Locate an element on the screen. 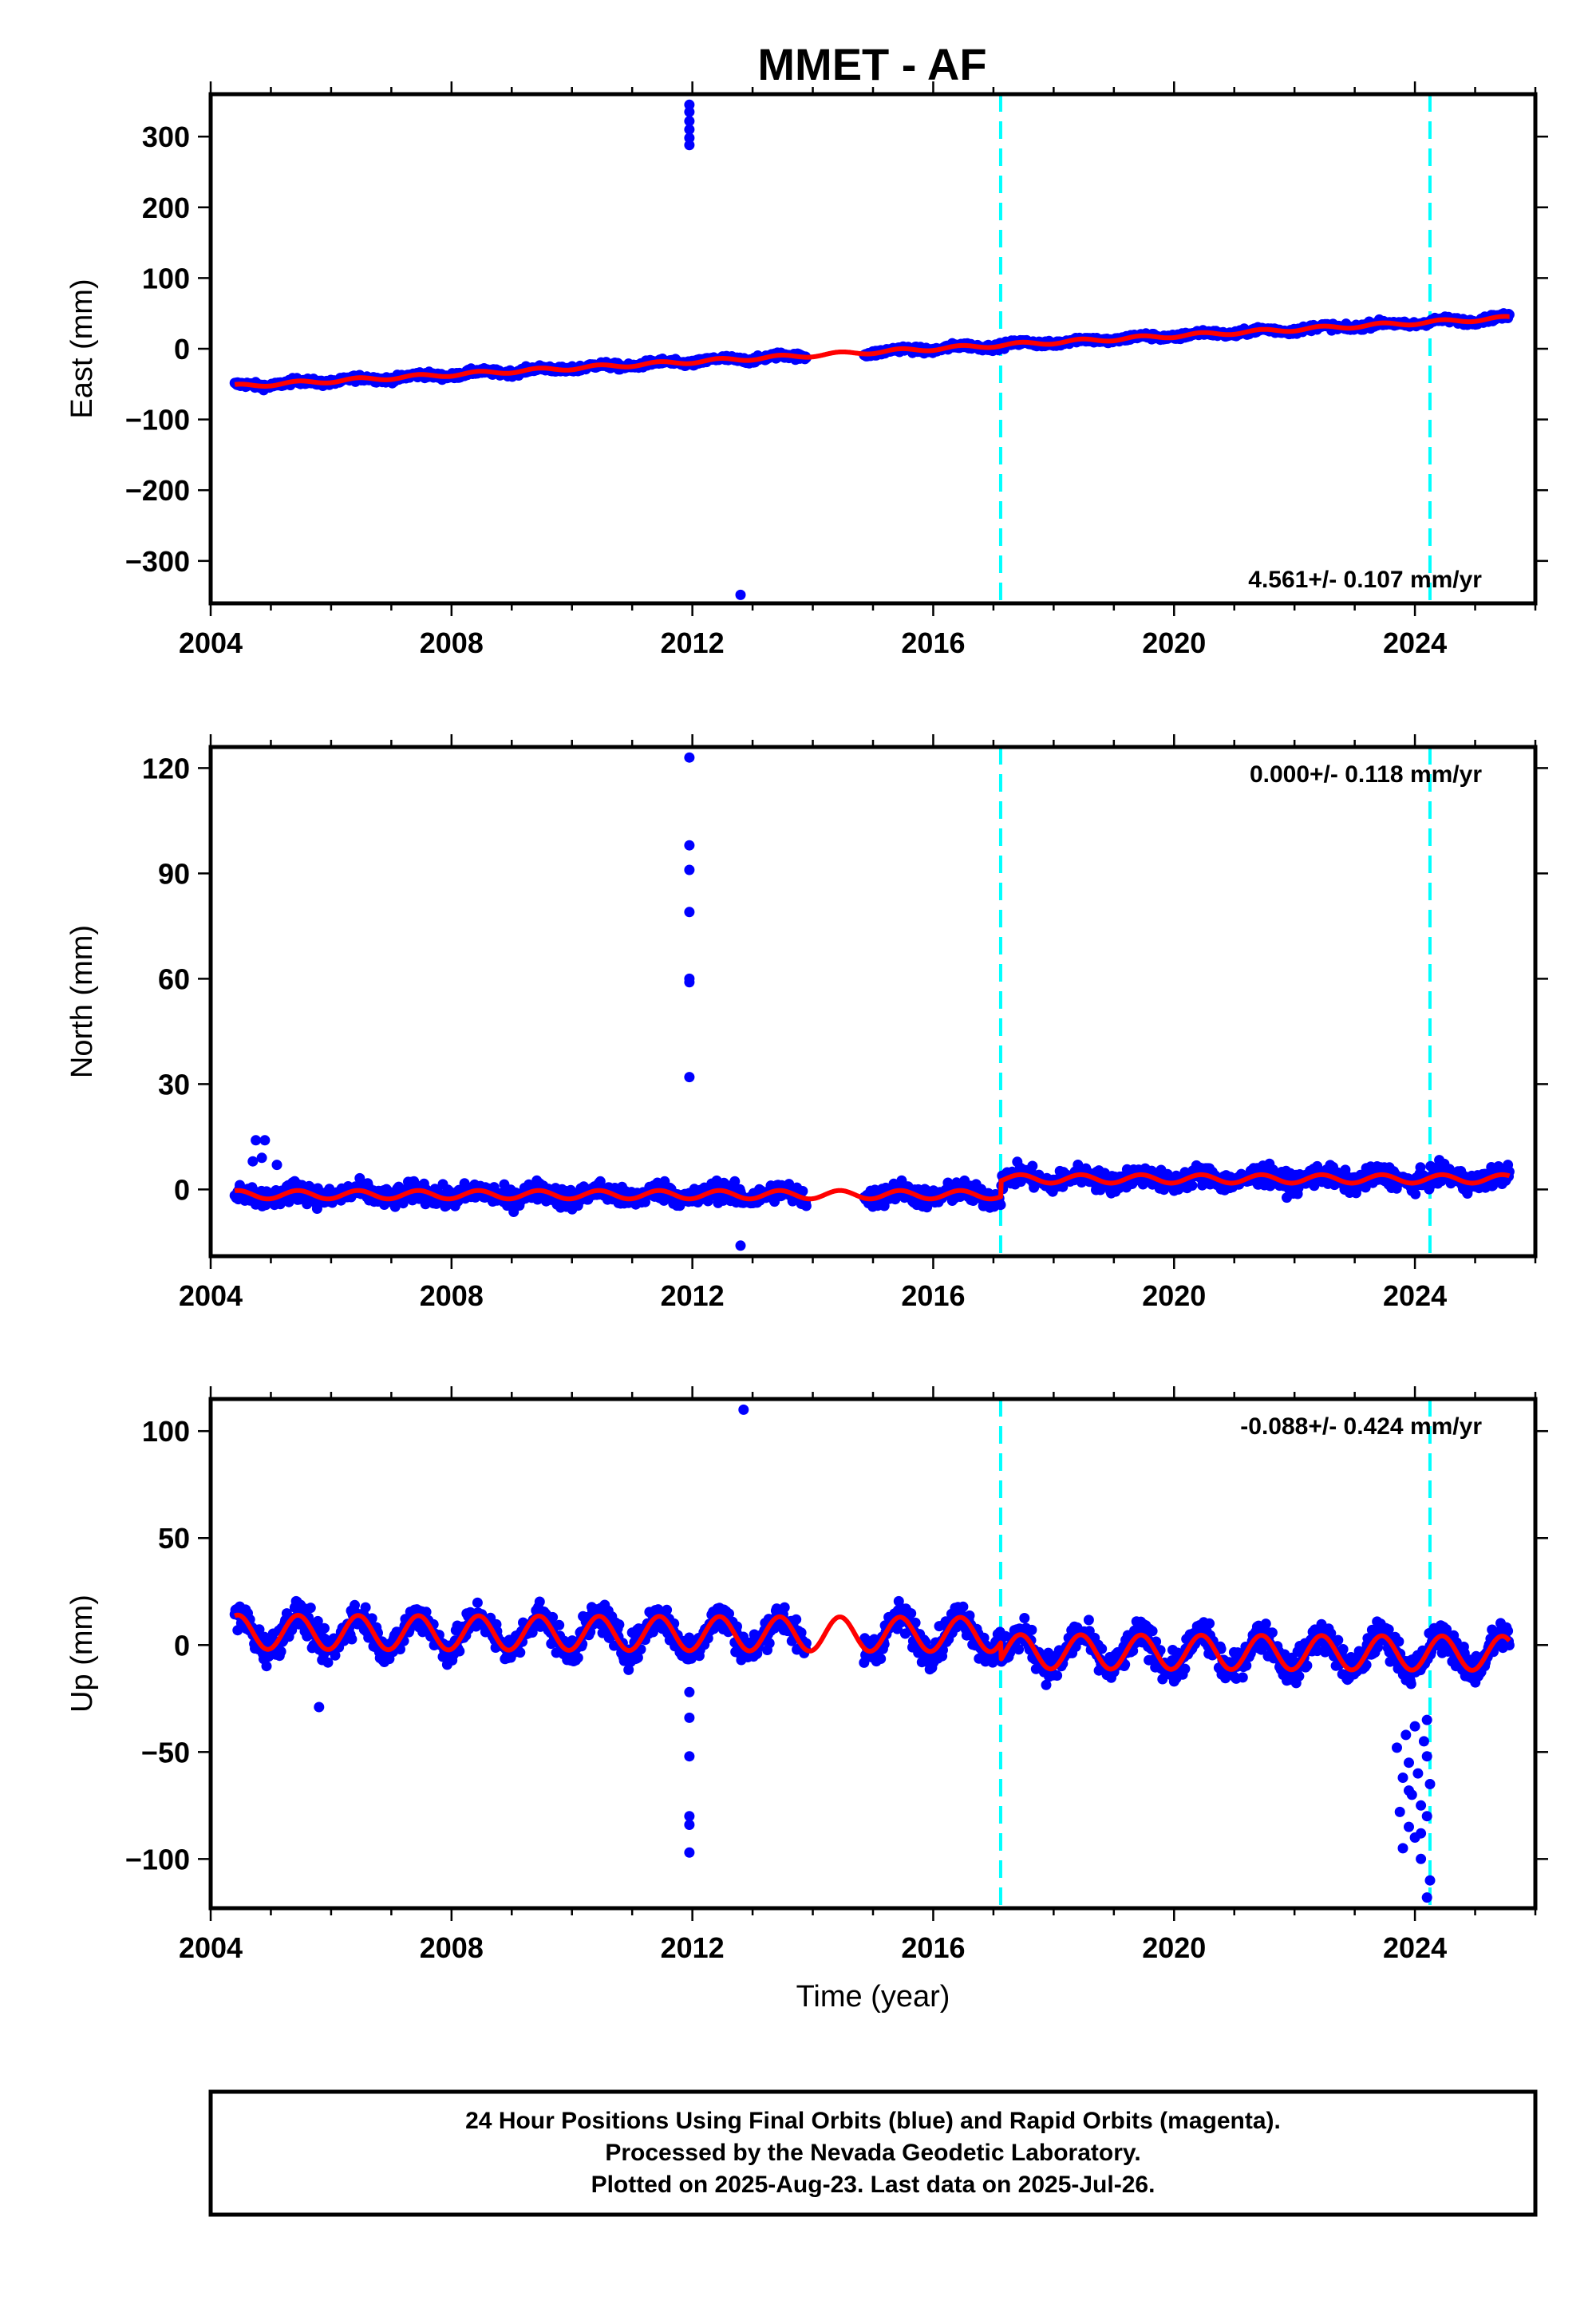 This screenshot has height=2316, width=1596. y-axis-label-east: East (mm) is located at coordinates (82, 348).